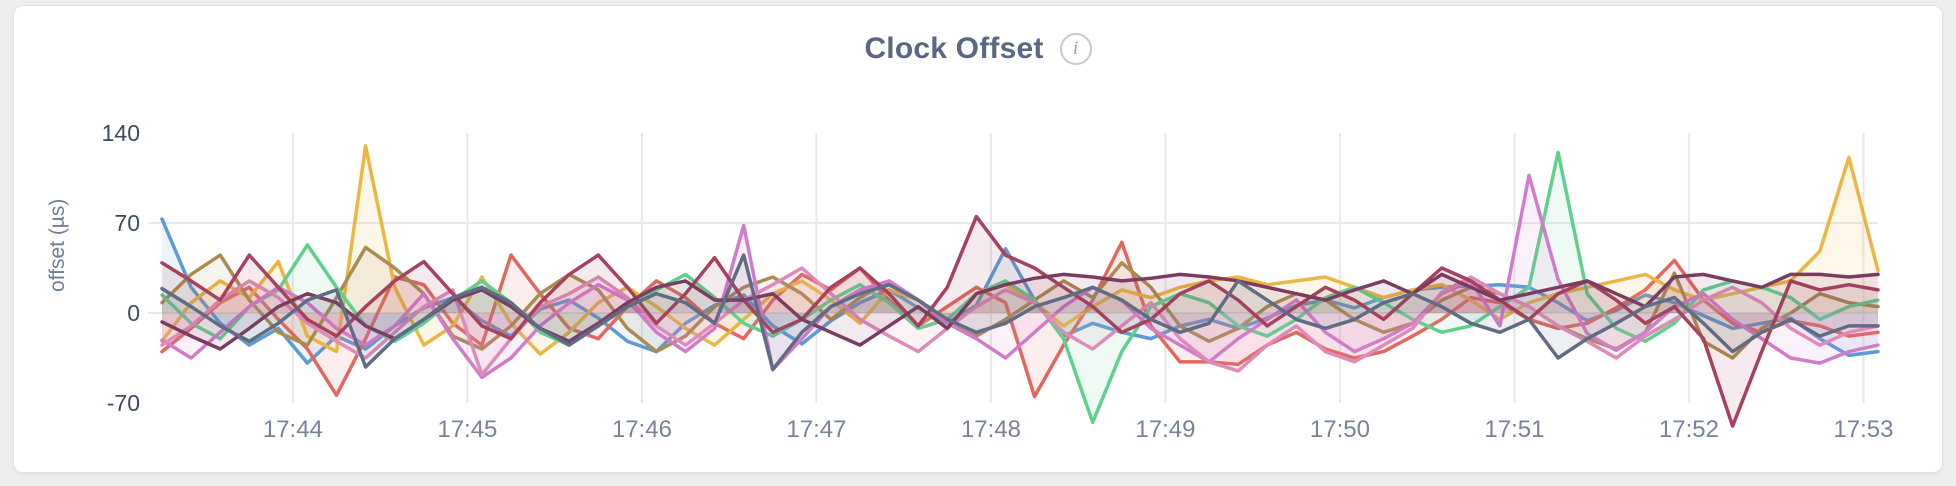  I want to click on x-tick-label: 17:53, so click(1863, 429).